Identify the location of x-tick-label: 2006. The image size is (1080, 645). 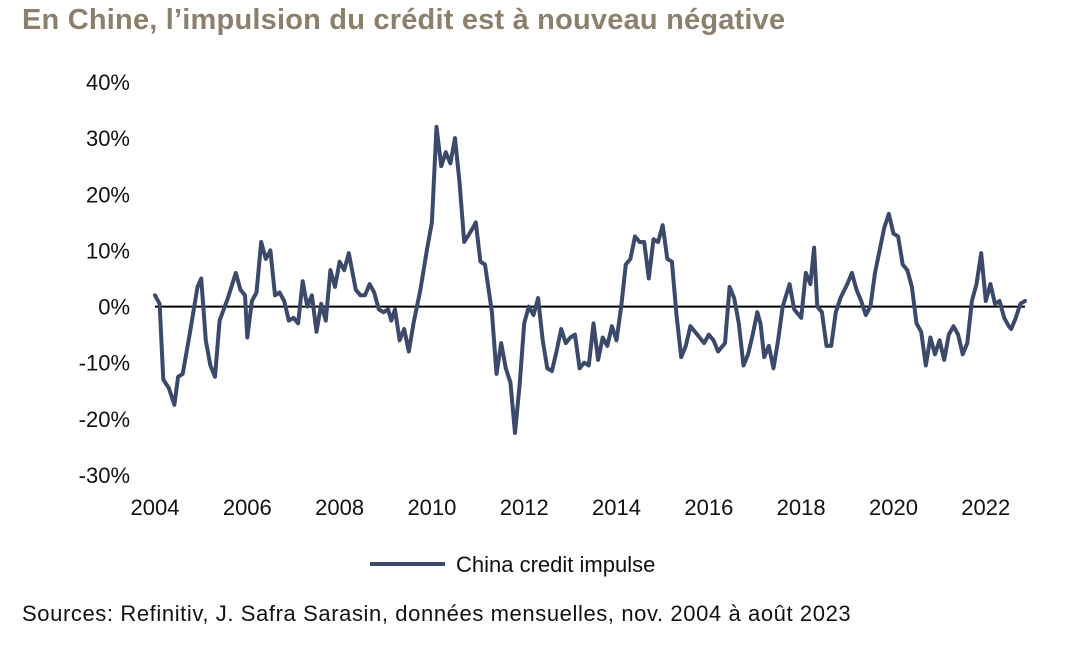
(247, 507).